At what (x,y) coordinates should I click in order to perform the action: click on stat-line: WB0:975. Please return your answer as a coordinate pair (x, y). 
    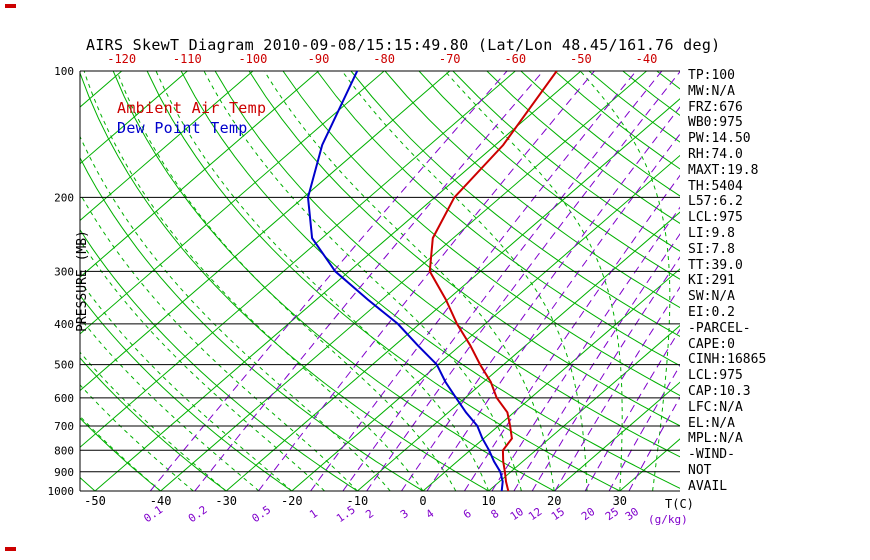
    Looking at the image, I should click on (715, 123).